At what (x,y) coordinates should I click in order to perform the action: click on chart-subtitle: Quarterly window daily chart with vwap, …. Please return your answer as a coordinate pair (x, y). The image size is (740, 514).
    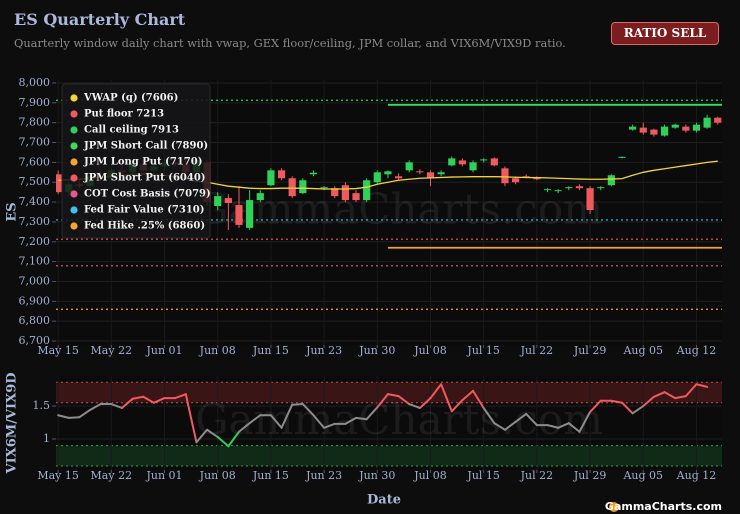
    Looking at the image, I should click on (290, 43).